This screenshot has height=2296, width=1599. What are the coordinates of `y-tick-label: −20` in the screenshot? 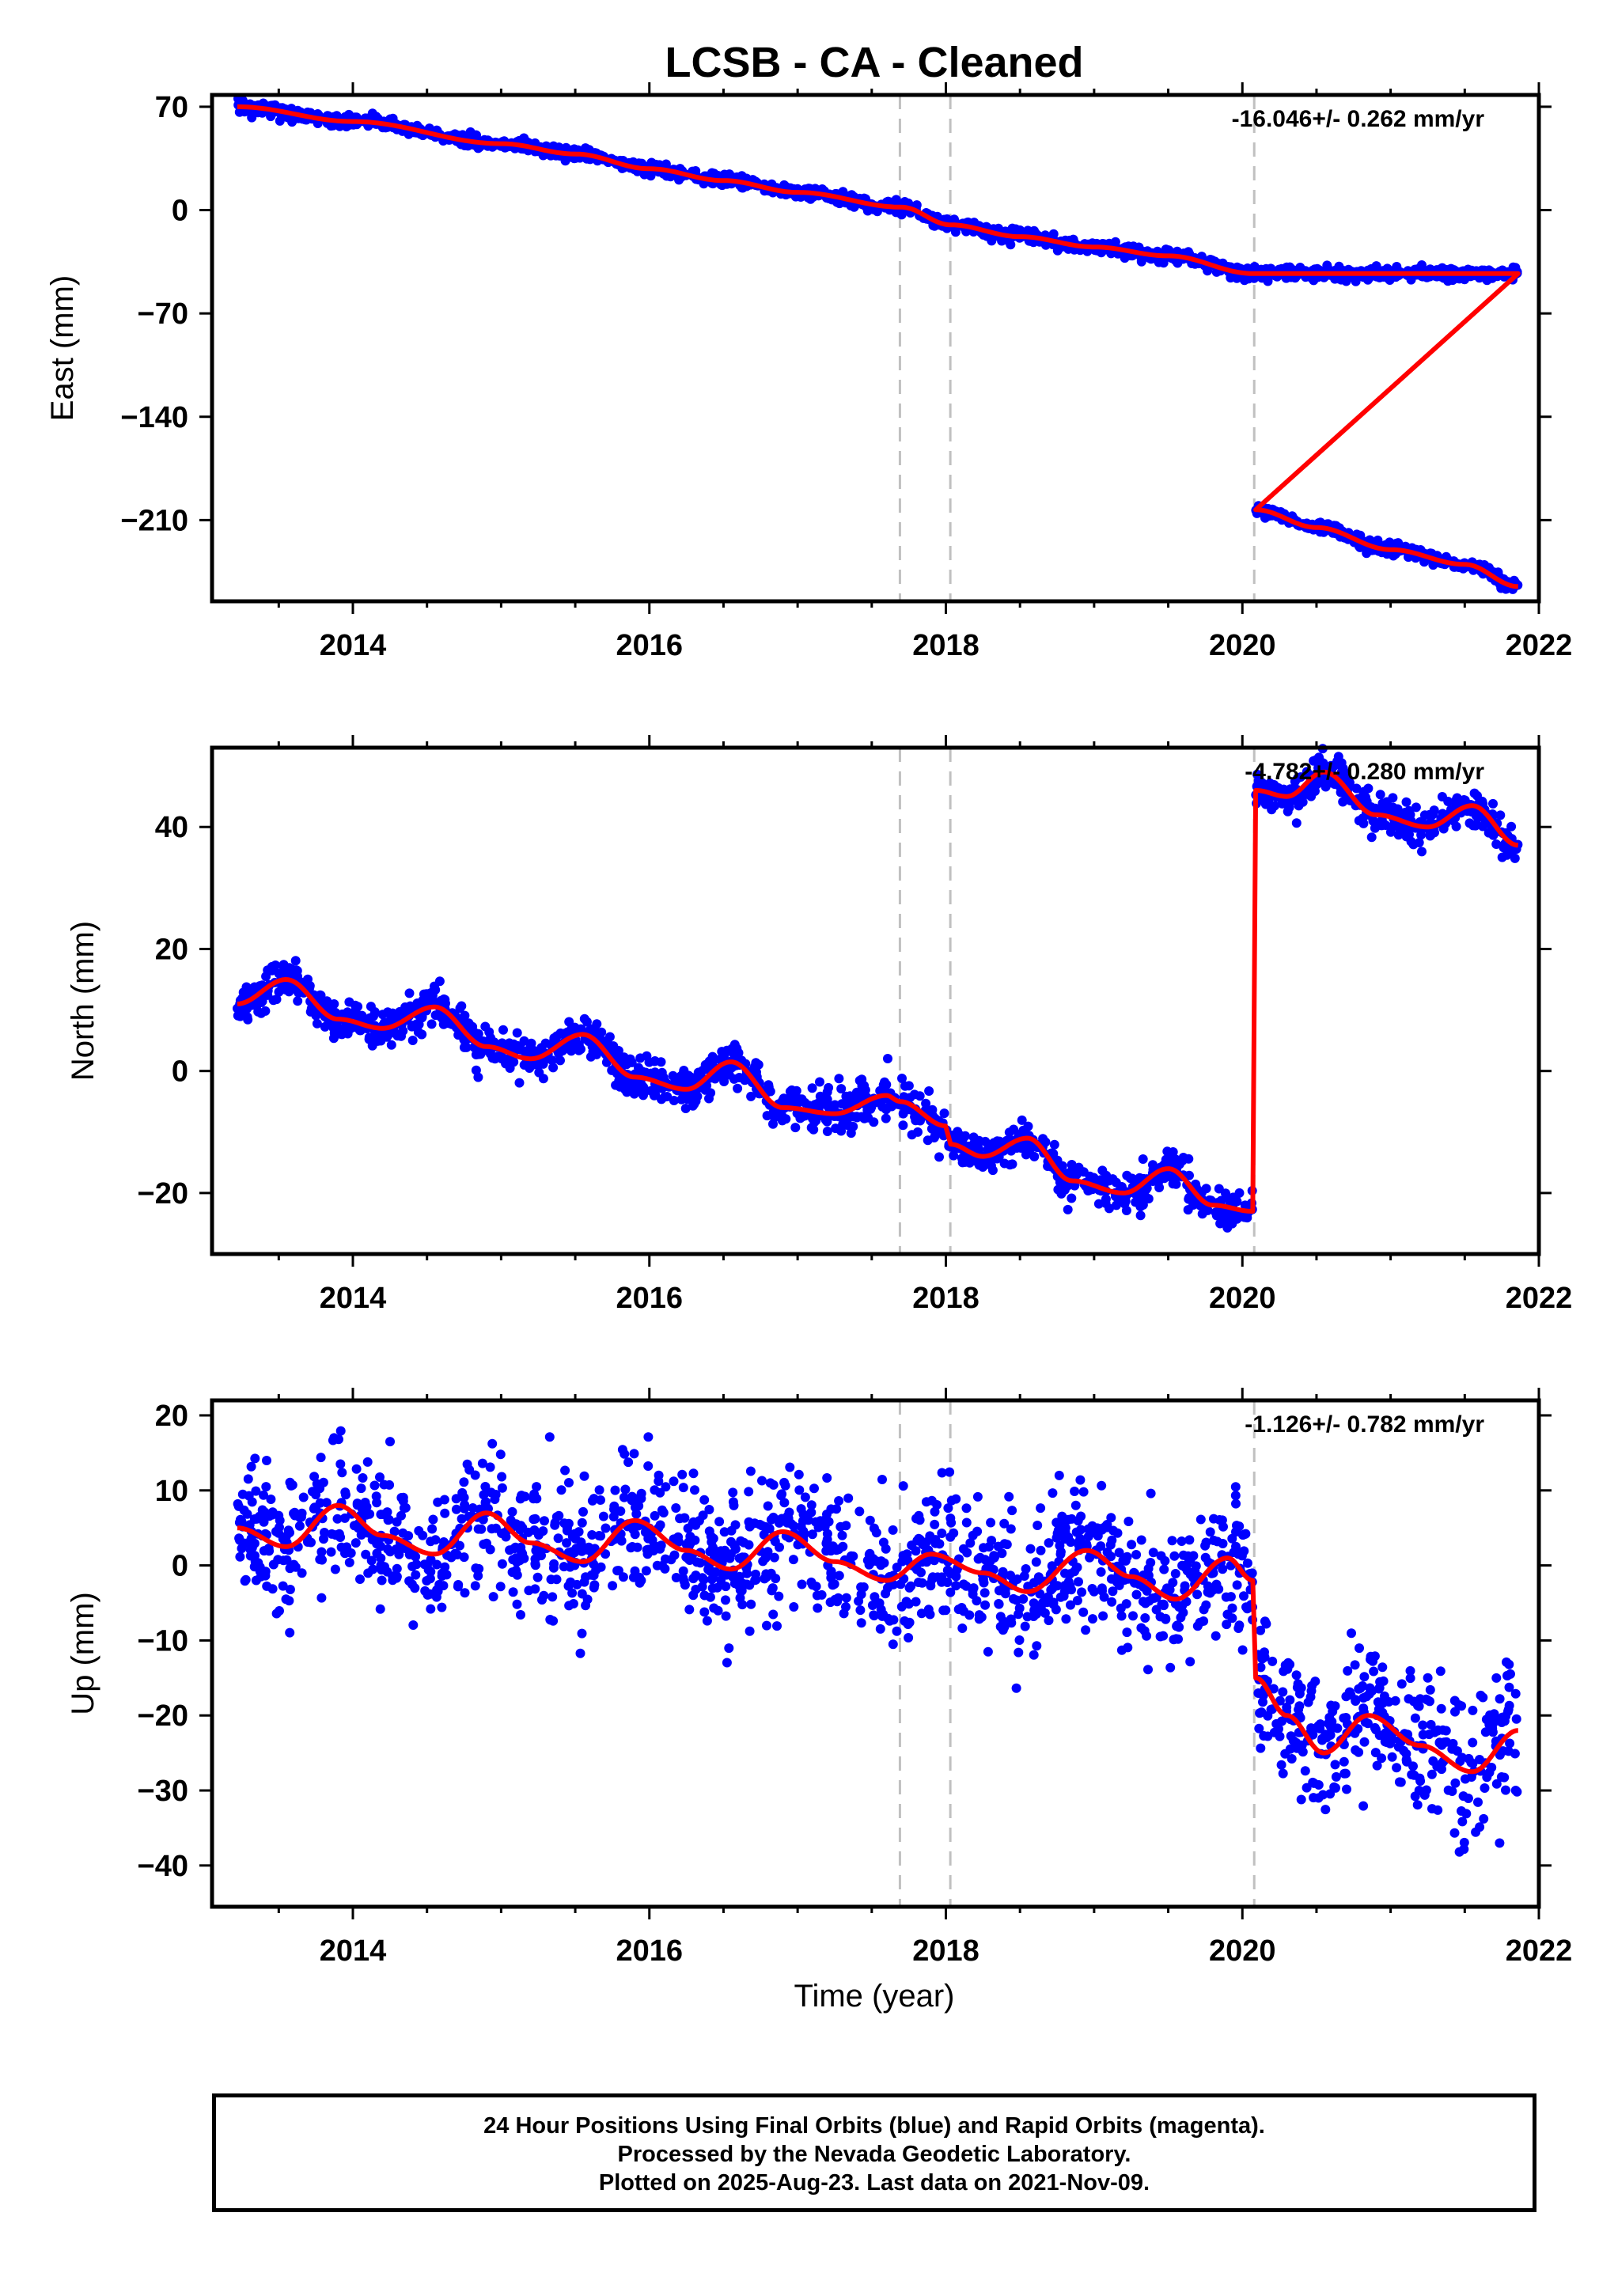 It's located at (163, 1194).